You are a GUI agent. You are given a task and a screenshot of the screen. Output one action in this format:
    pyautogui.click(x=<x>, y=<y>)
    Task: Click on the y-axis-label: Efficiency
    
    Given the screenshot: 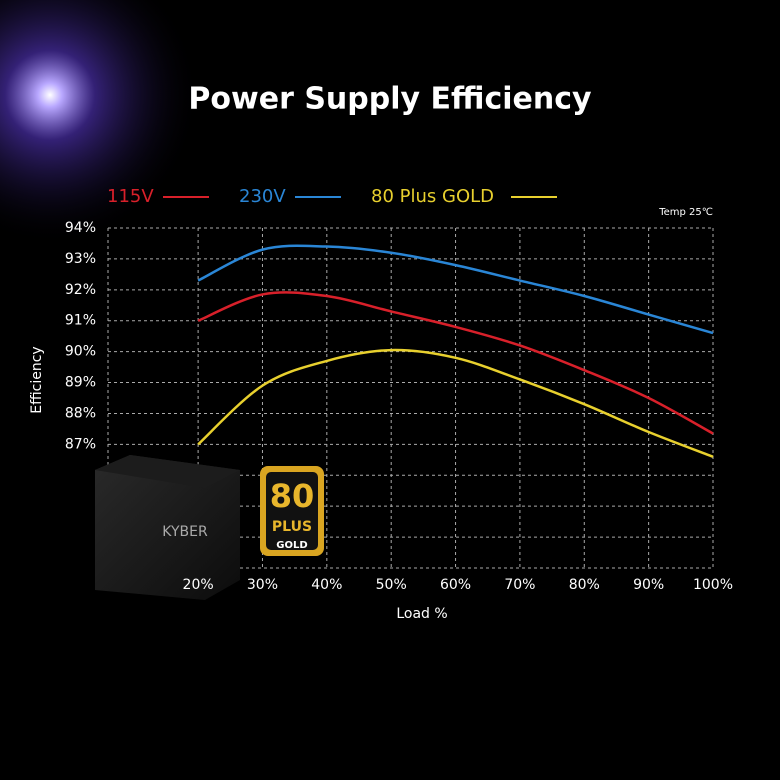 What is the action you would take?
    pyautogui.click(x=37, y=379)
    